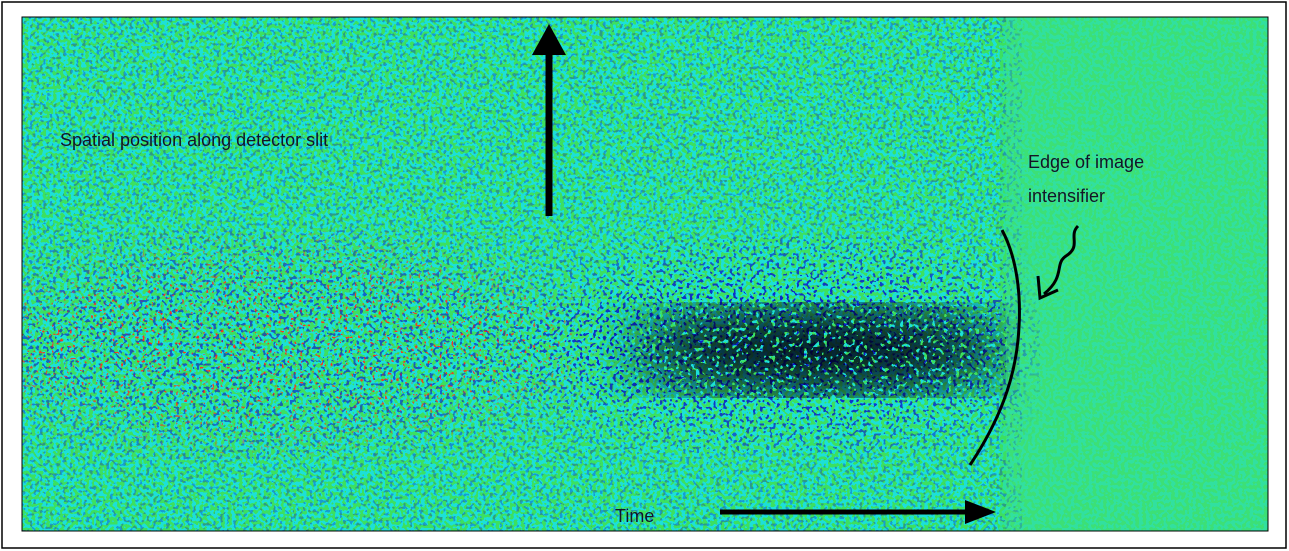 Image resolution: width=1289 pixels, height=551 pixels. What do you see at coordinates (994, 347) in the screenshot?
I see `edge-line` at bounding box center [994, 347].